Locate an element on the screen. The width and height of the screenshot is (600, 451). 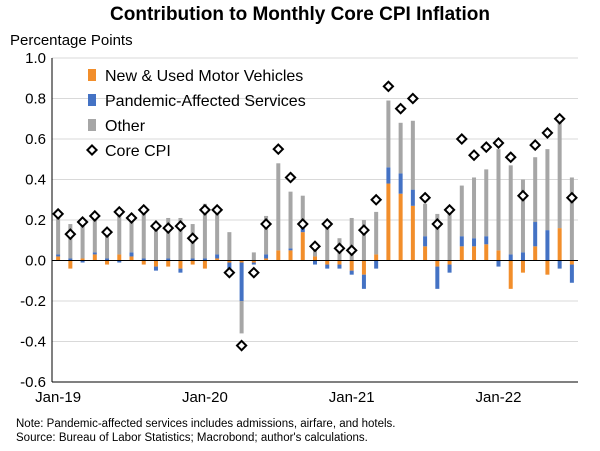
legend-label: Pandemic-Affected Services is located at coordinates (205, 101).